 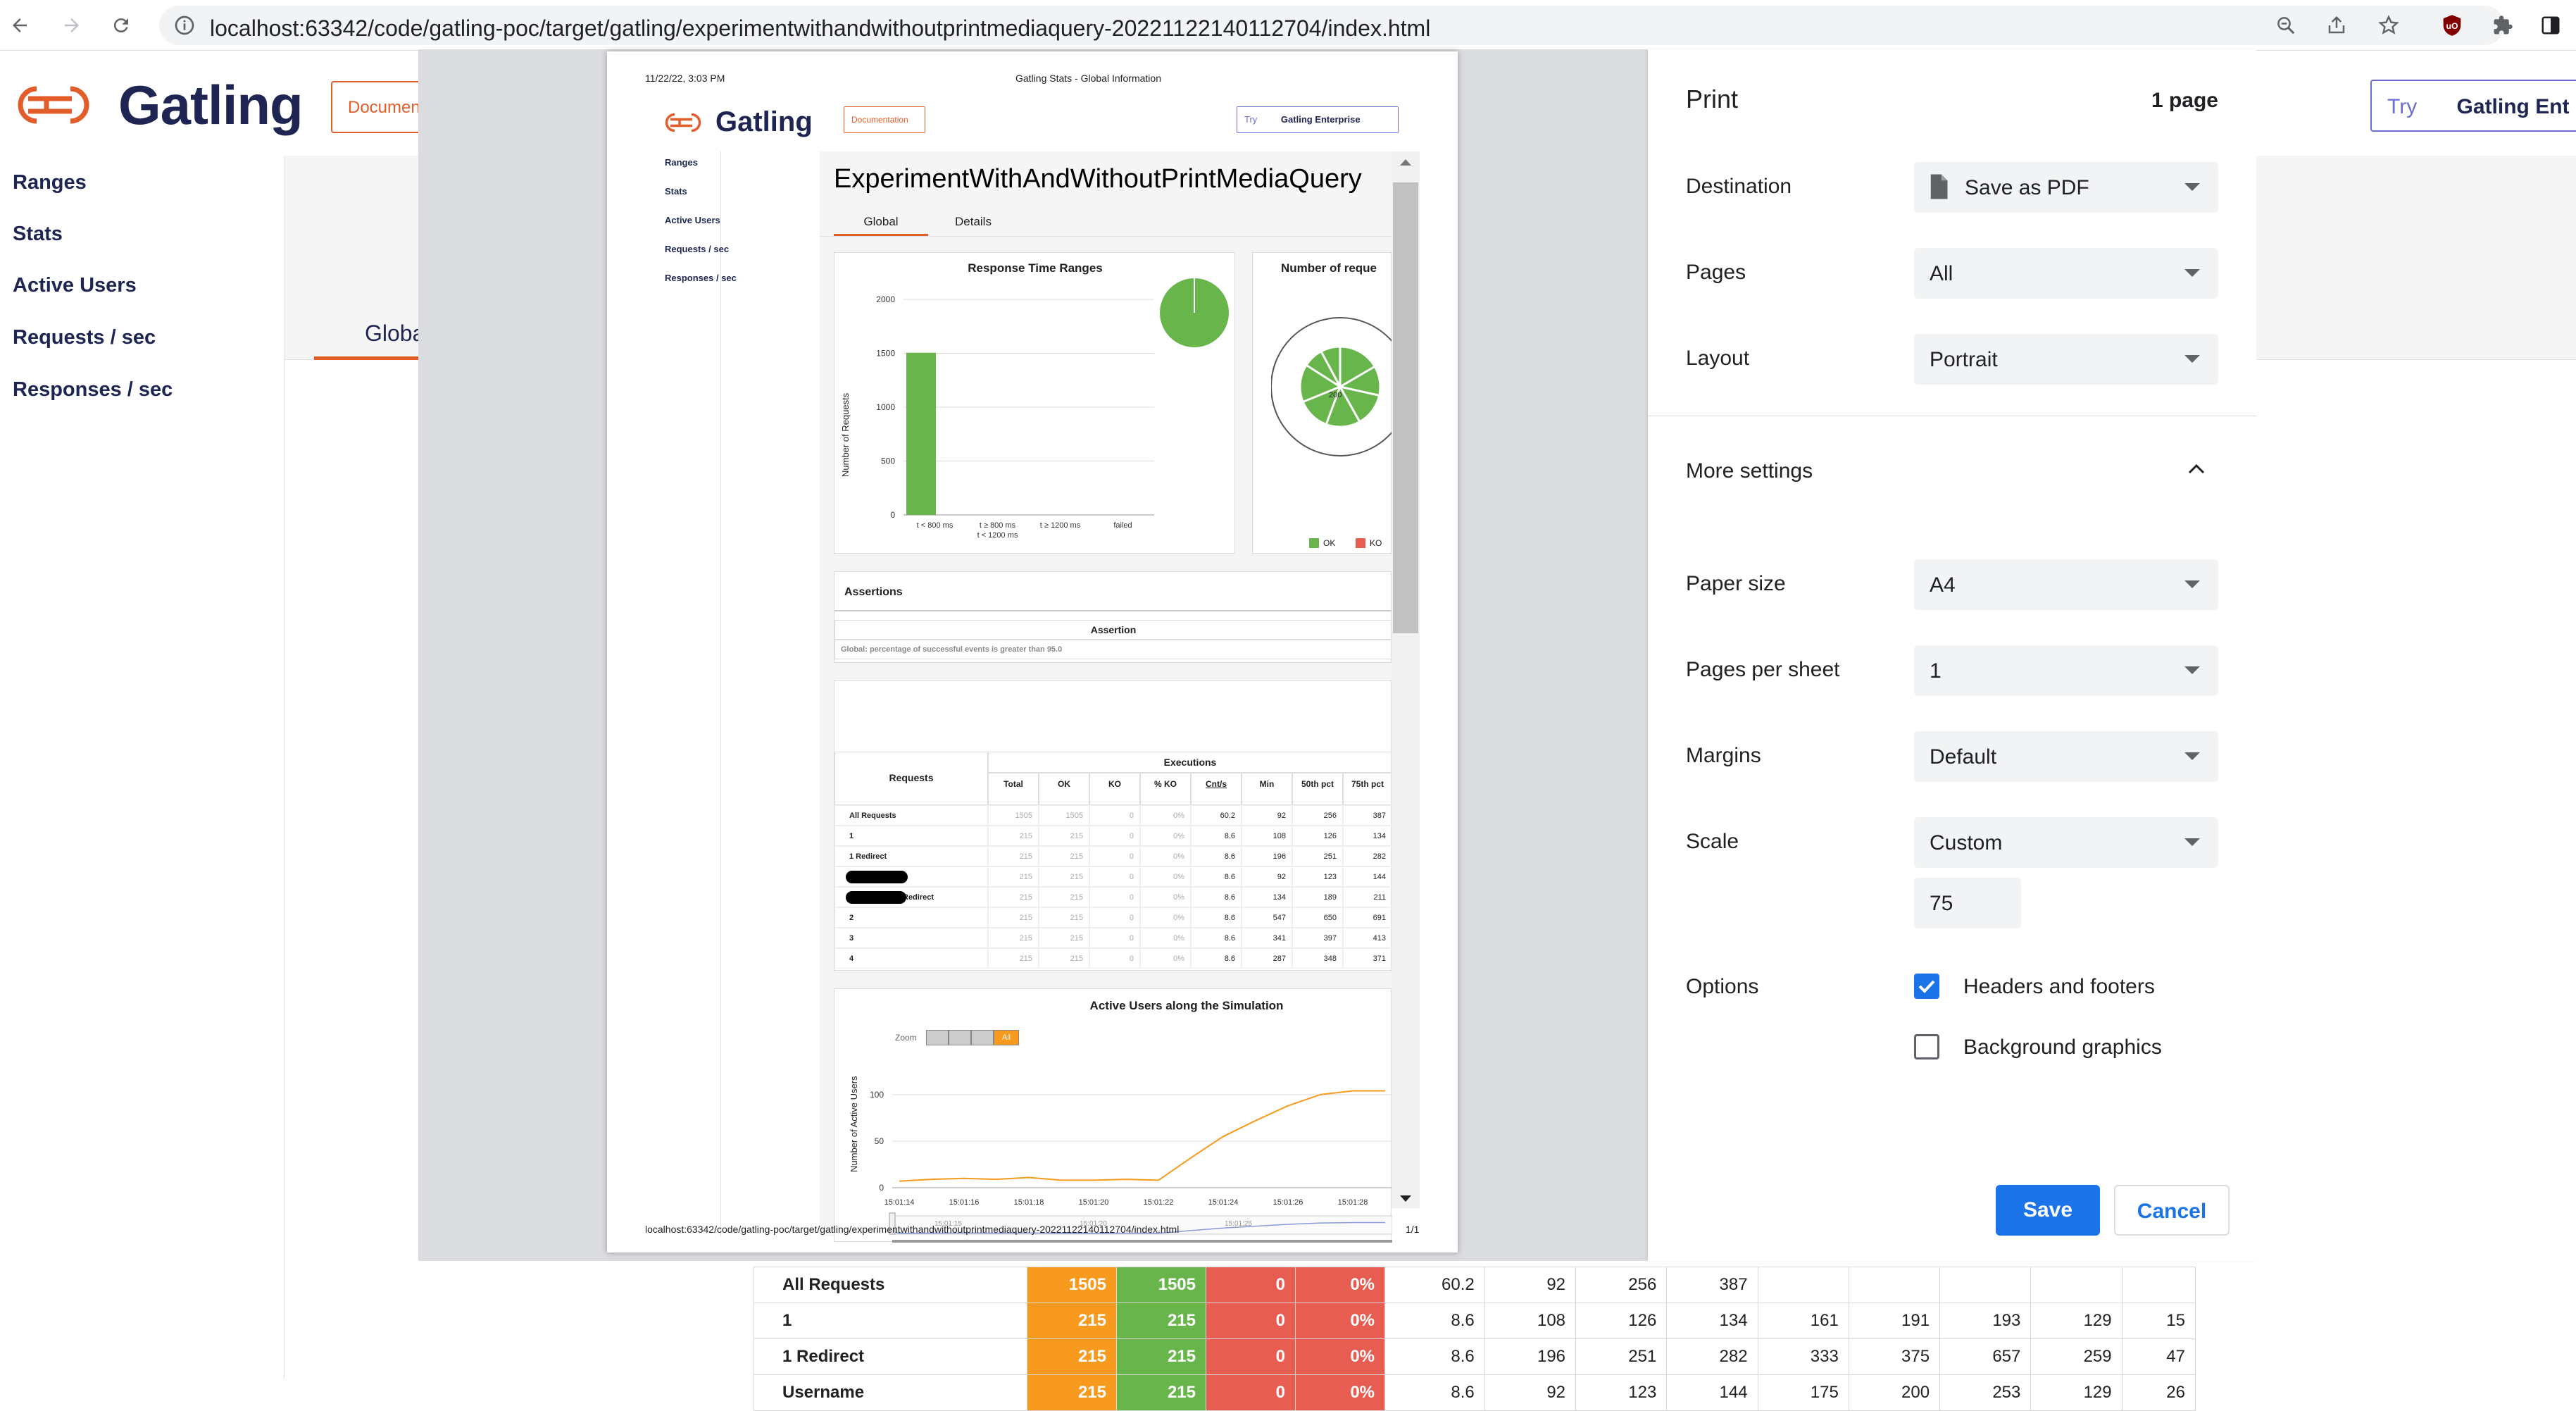 I want to click on background-graphics-label: Background graphics, so click(x=2062, y=1047).